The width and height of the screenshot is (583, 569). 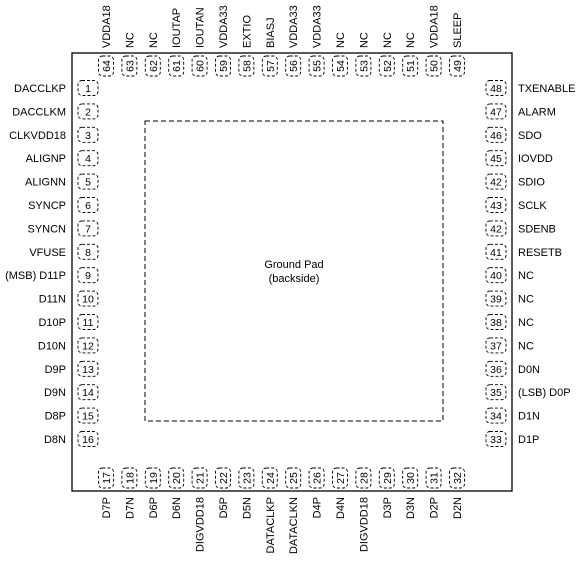 I want to click on pin-name: SDIO, so click(x=531, y=183).